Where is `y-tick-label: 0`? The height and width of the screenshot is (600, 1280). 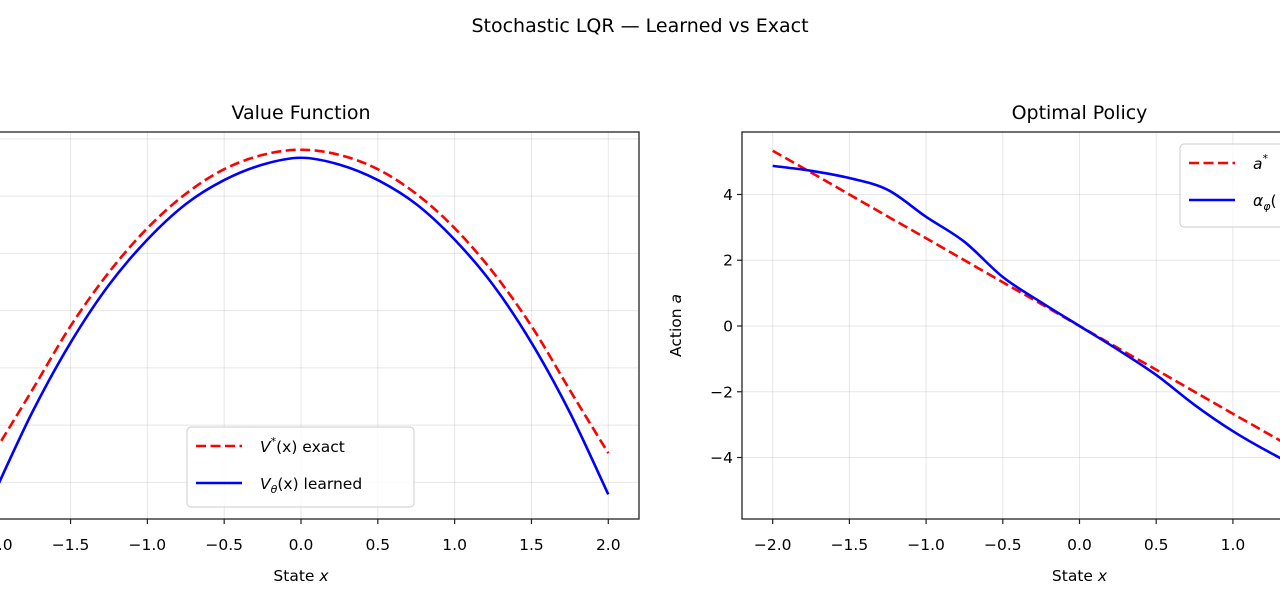
y-tick-label: 0 is located at coordinates (728, 326).